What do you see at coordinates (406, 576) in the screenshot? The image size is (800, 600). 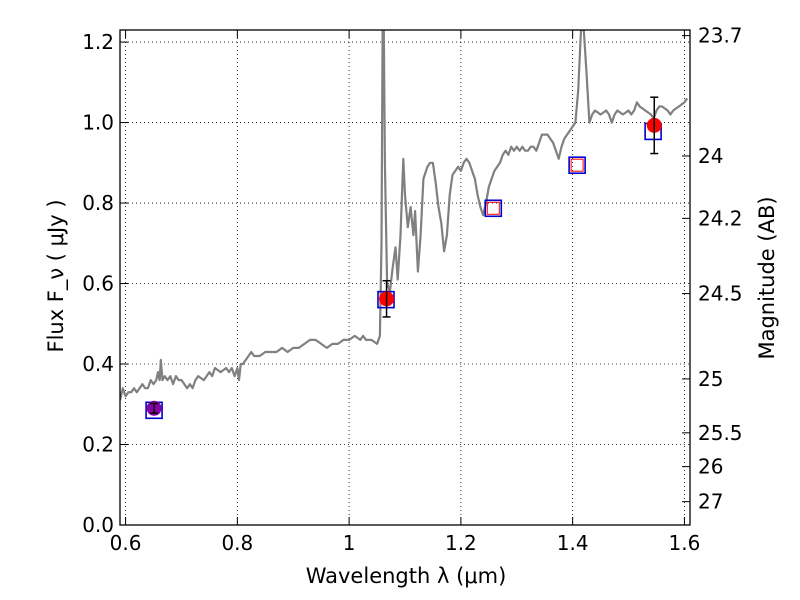 I see `x-axis-label: Wavelength λ (μm)` at bounding box center [406, 576].